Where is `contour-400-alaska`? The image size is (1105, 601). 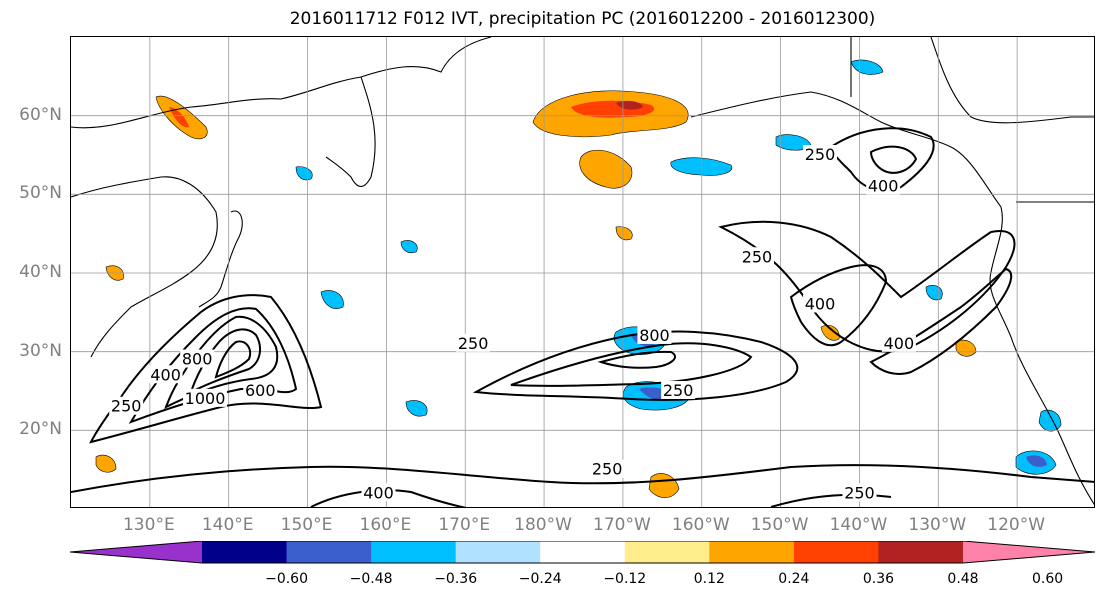
contour-400-alaska is located at coordinates (893, 159).